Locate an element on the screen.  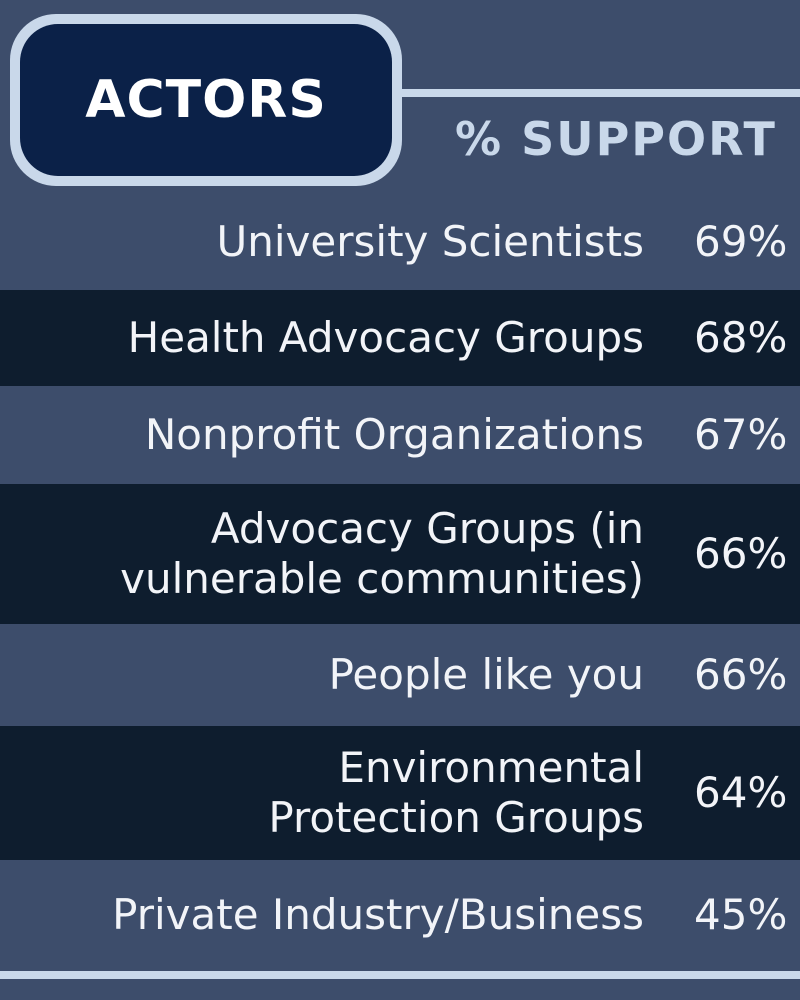
row-label-private-industry-business: Private Industry/Business is located at coordinates (378, 914).